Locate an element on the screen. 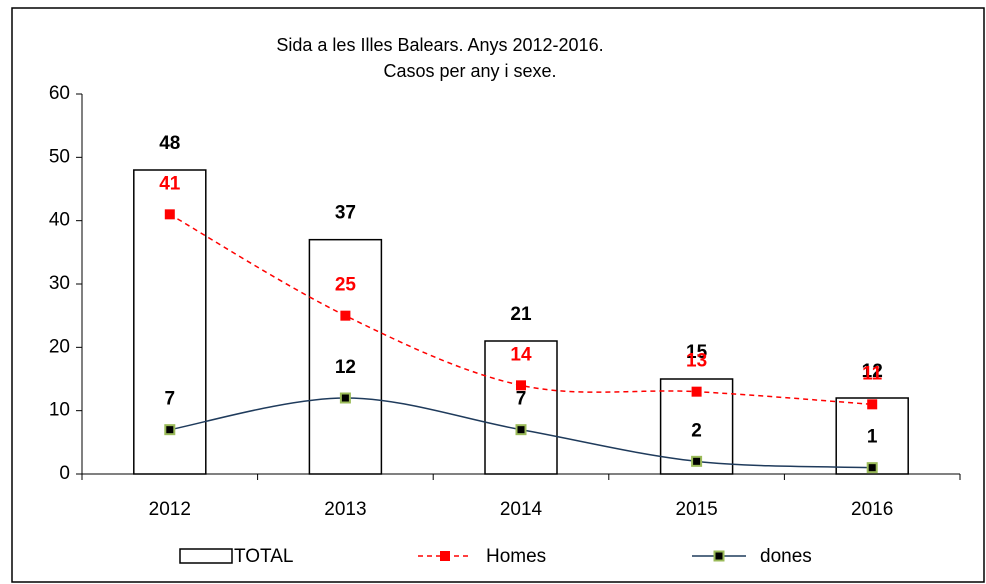 This screenshot has height=584, width=986. y-tick-label: 40 is located at coordinates (59, 220).